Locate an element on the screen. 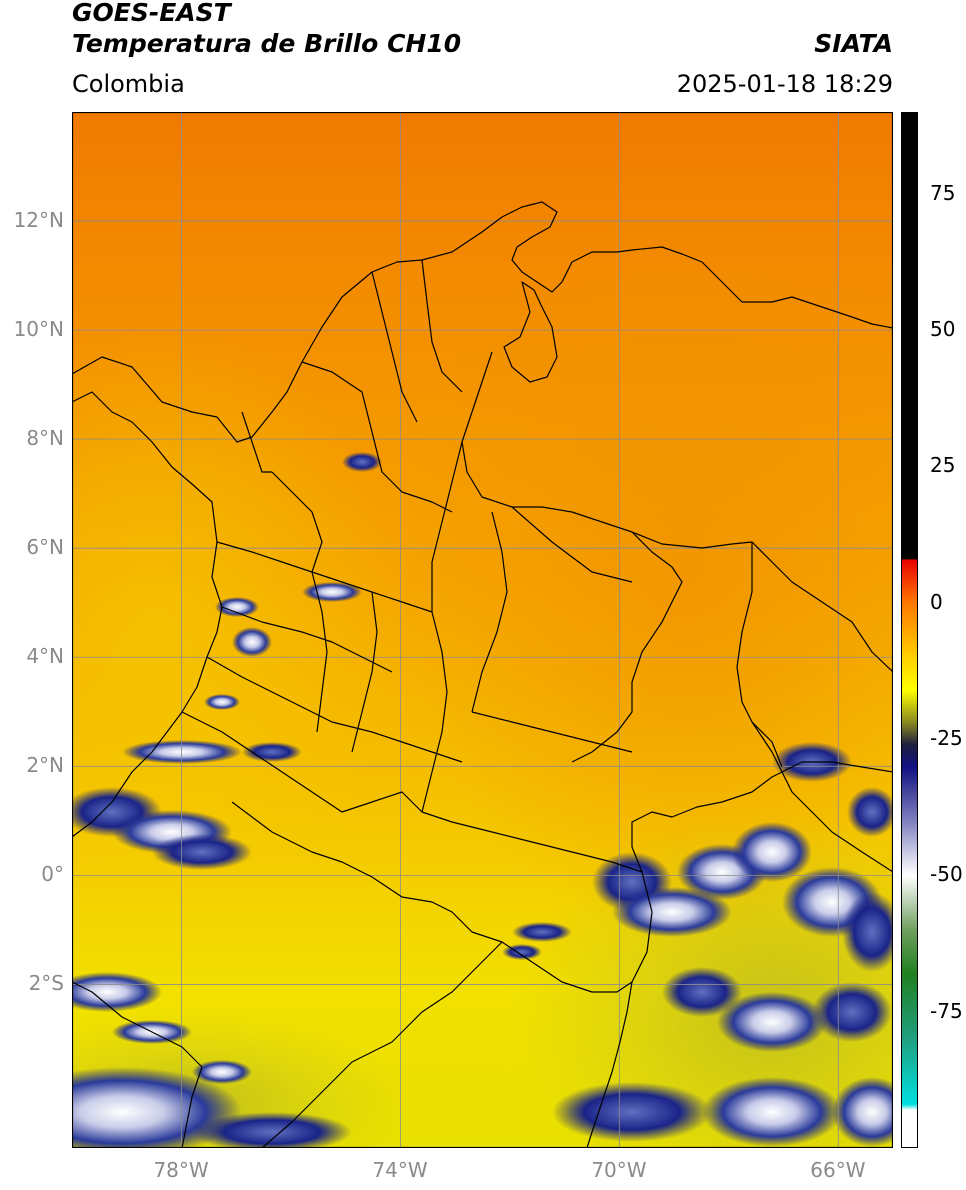 The width and height of the screenshot is (966, 1190). colorbar-tick-label: 0 is located at coordinates (936, 601).